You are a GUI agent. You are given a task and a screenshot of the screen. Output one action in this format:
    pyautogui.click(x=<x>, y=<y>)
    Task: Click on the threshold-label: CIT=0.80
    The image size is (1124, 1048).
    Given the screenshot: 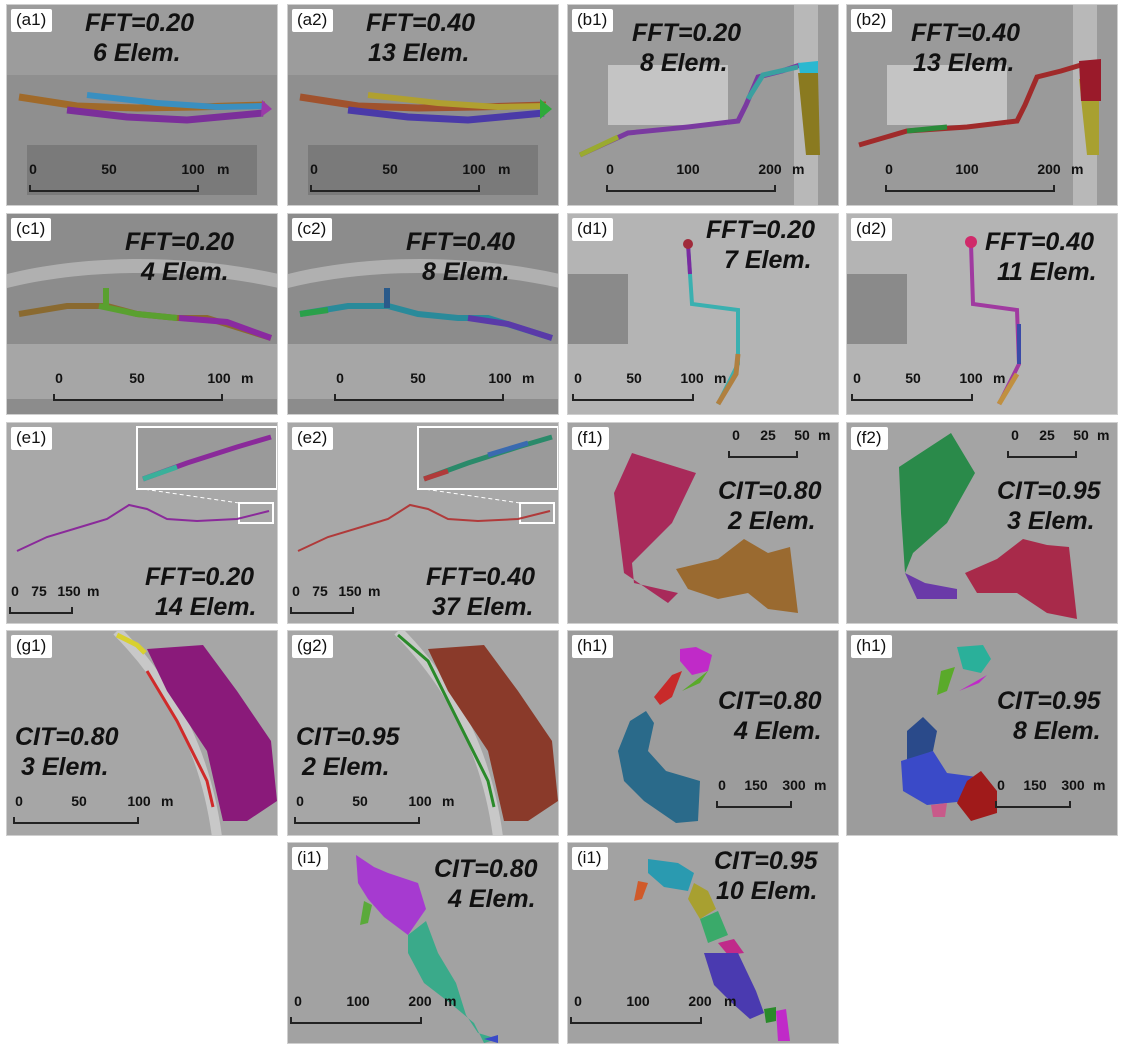 What is the action you would take?
    pyautogui.click(x=770, y=701)
    